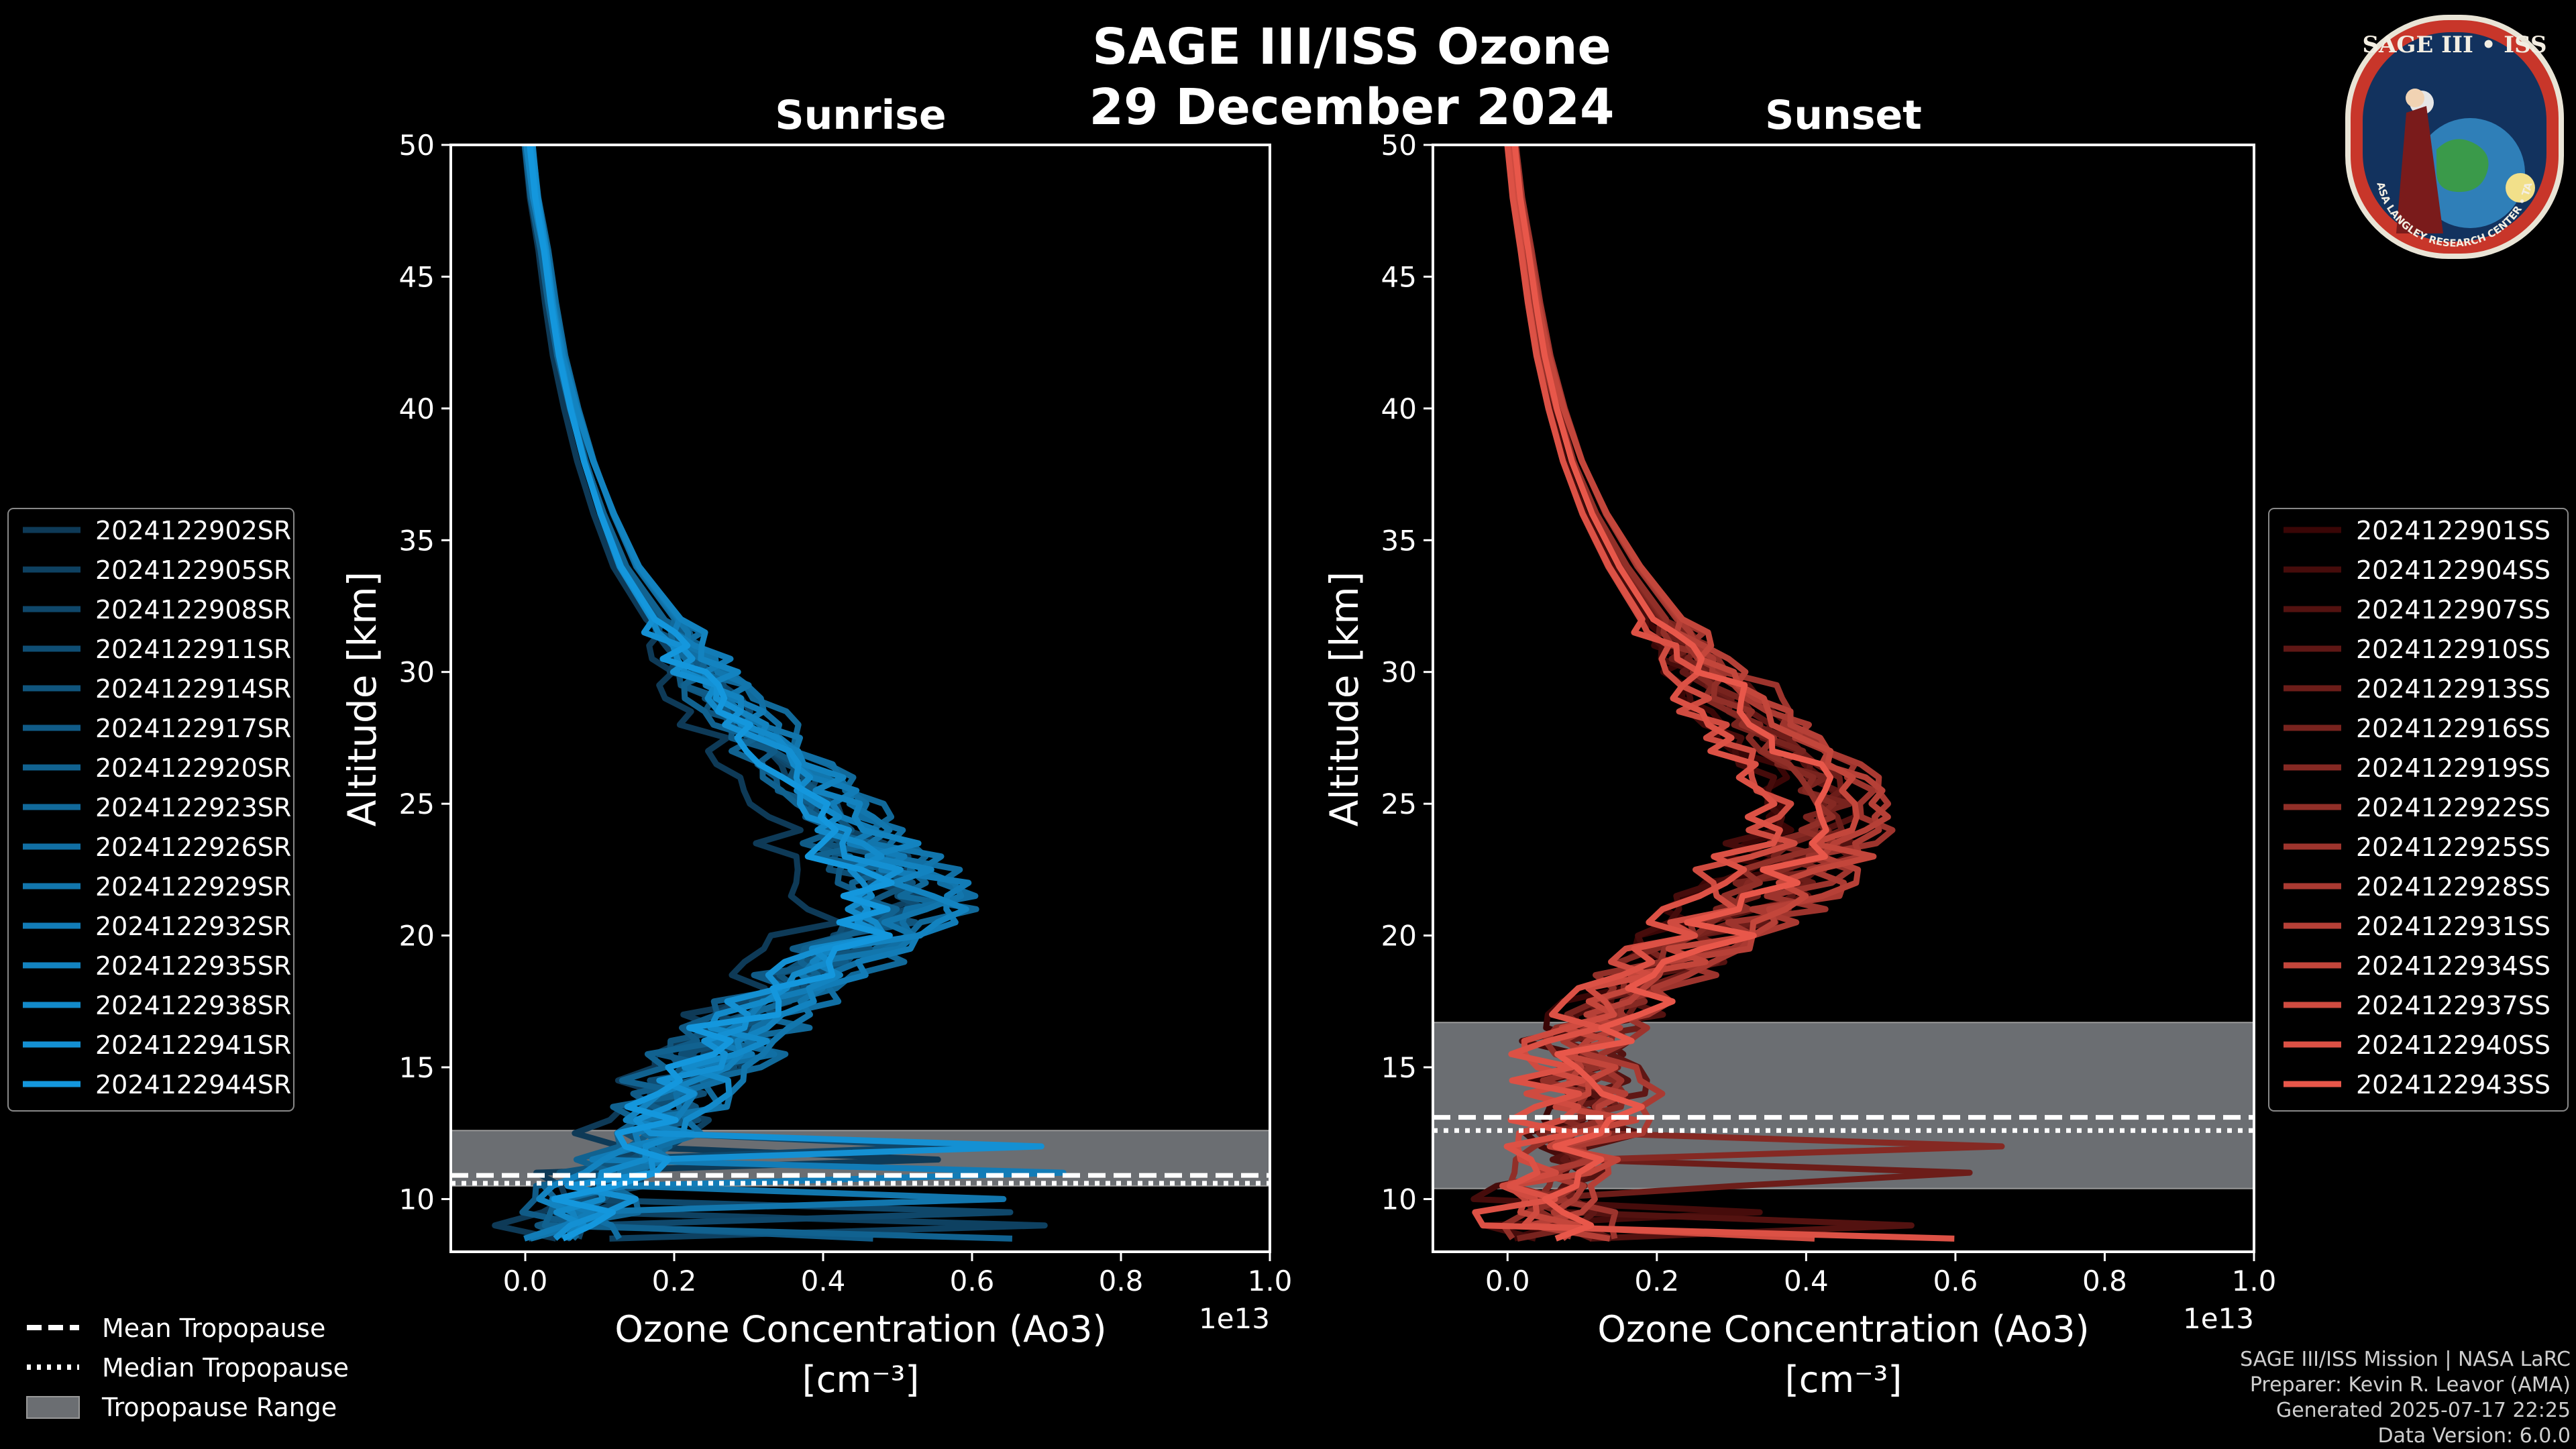  I want to click on legend-label: 2024122922SS, so click(2453, 807).